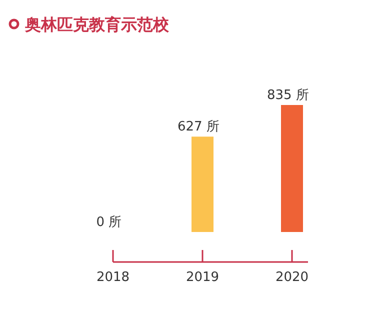 The height and width of the screenshot is (320, 392). I want to click on x-tick-label: 2020, so click(292, 277).